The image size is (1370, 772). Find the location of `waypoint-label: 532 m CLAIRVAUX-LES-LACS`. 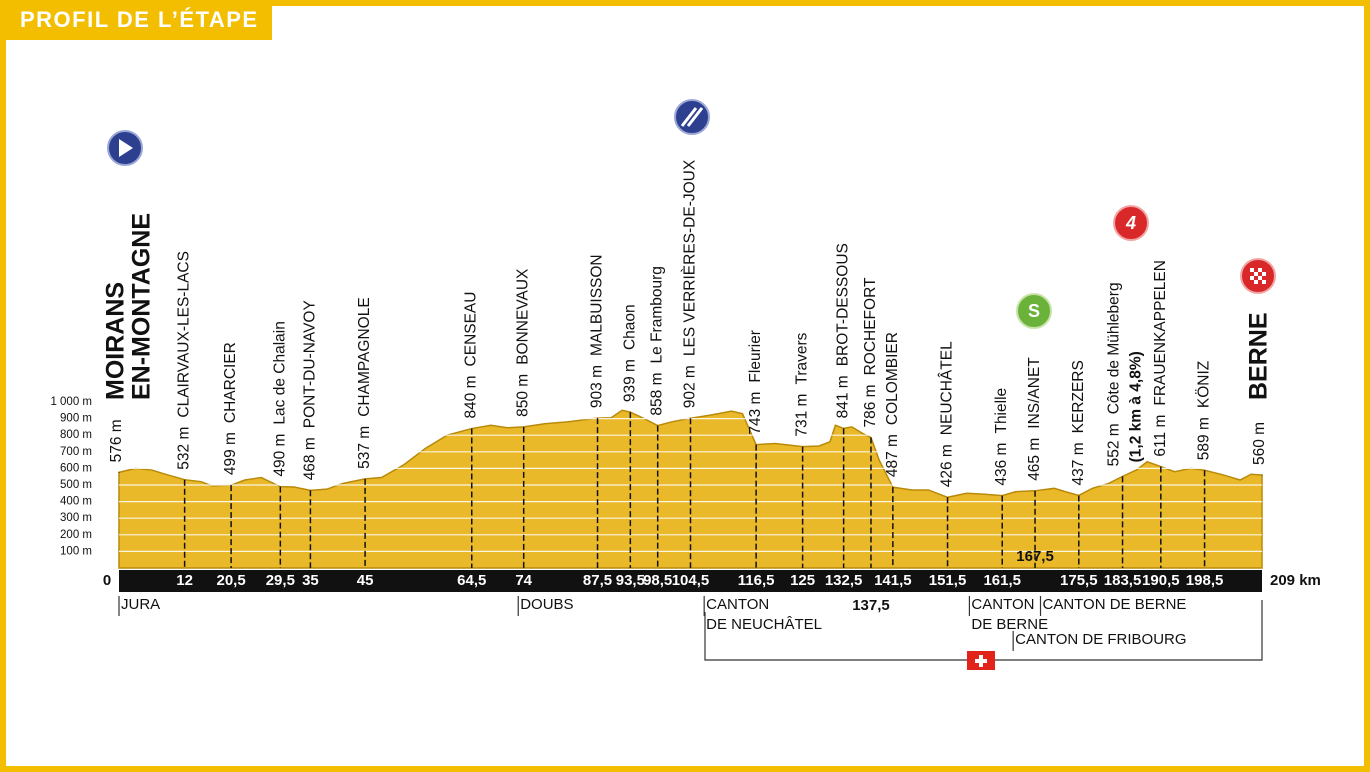

waypoint-label: 532 m CLAIRVAUX-LES-LACS is located at coordinates (184, 360).